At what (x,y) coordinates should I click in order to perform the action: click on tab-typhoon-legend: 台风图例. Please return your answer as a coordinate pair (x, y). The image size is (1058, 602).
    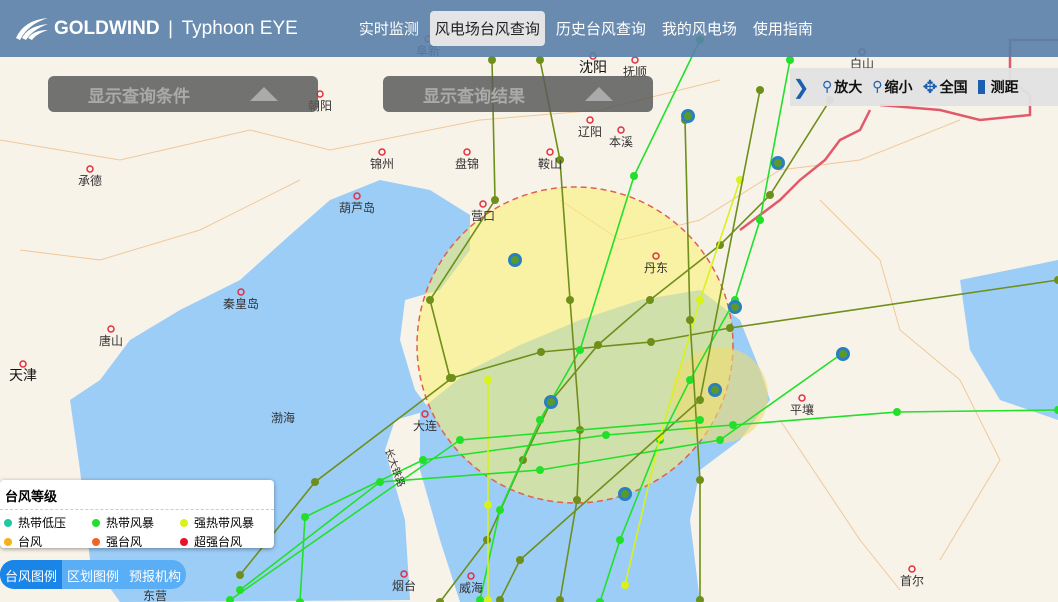
    Looking at the image, I should click on (31, 574).